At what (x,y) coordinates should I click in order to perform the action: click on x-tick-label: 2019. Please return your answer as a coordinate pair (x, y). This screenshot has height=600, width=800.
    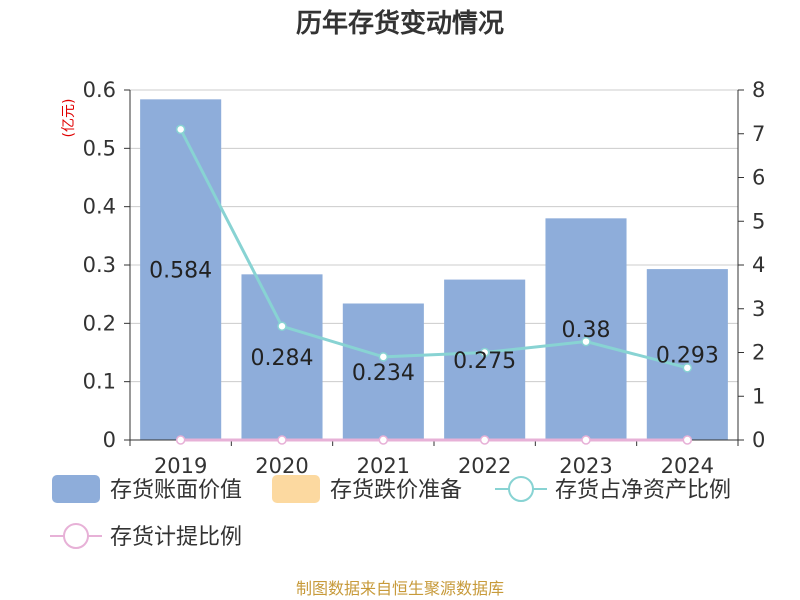
    Looking at the image, I should click on (180, 466).